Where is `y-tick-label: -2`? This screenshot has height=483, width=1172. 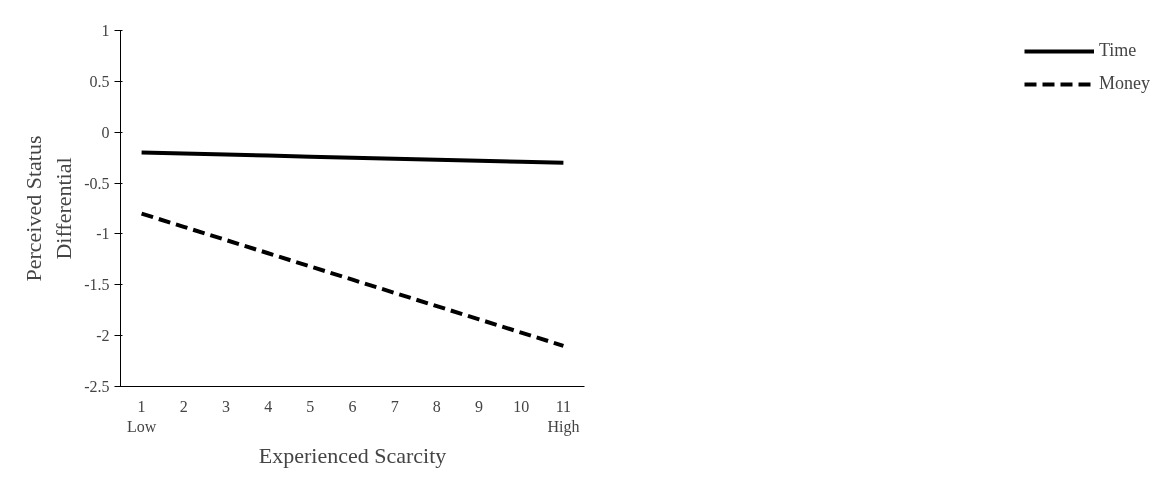 y-tick-label: -2 is located at coordinates (103, 336).